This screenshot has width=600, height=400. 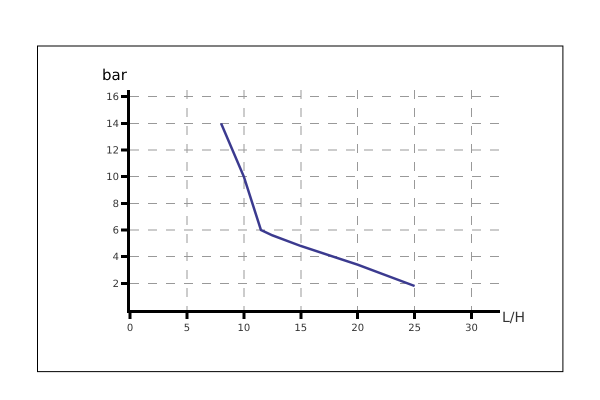 What do you see at coordinates (301, 328) in the screenshot?
I see `x-tick-label: 15` at bounding box center [301, 328].